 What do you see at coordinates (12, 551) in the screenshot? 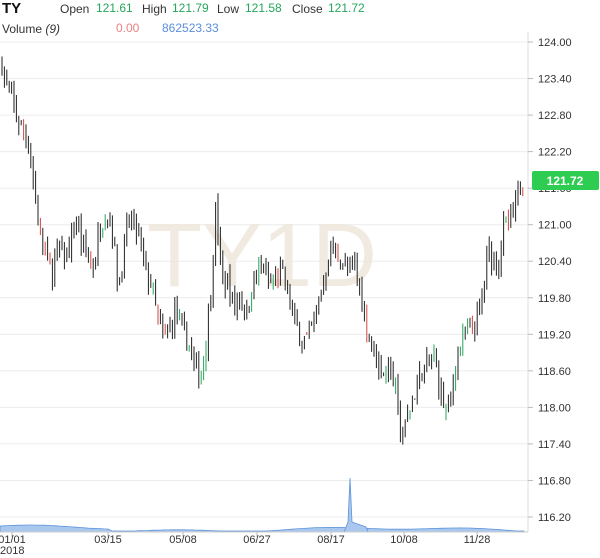
I see `x-sub-label: 2018` at bounding box center [12, 551].